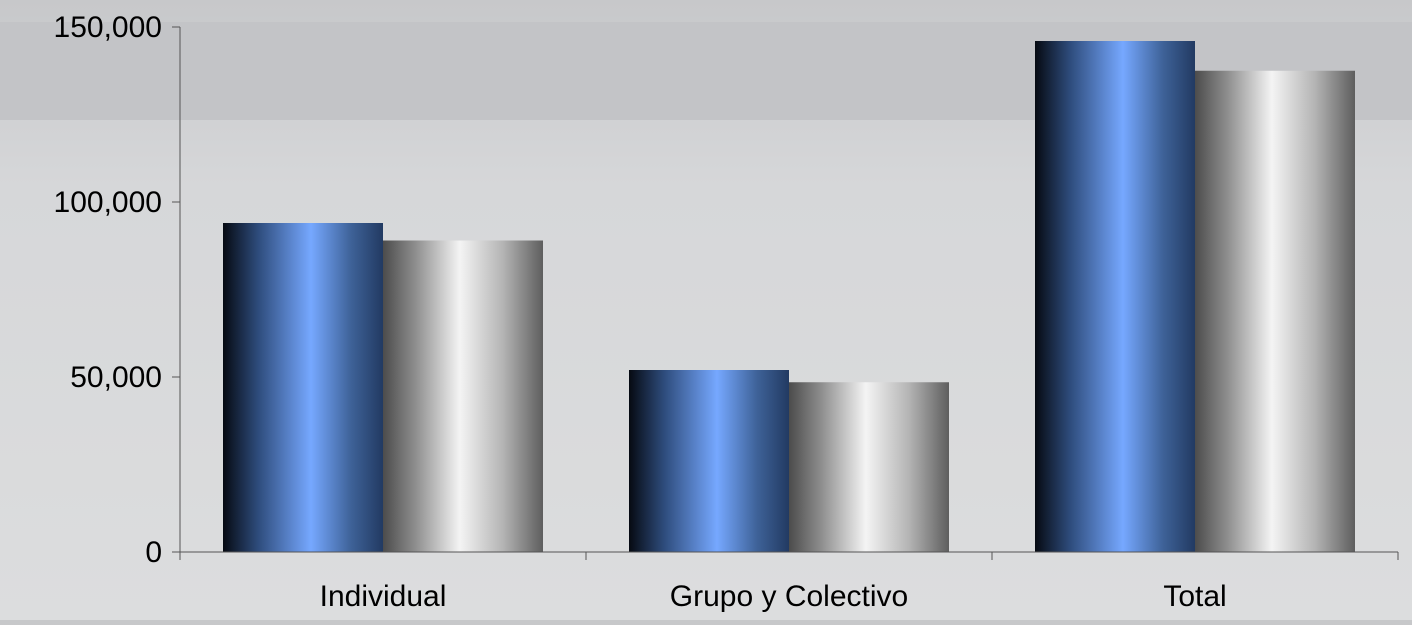 The height and width of the screenshot is (625, 1412). Describe the element at coordinates (108, 202) in the screenshot. I see `y-tick-label: 100,000` at that location.